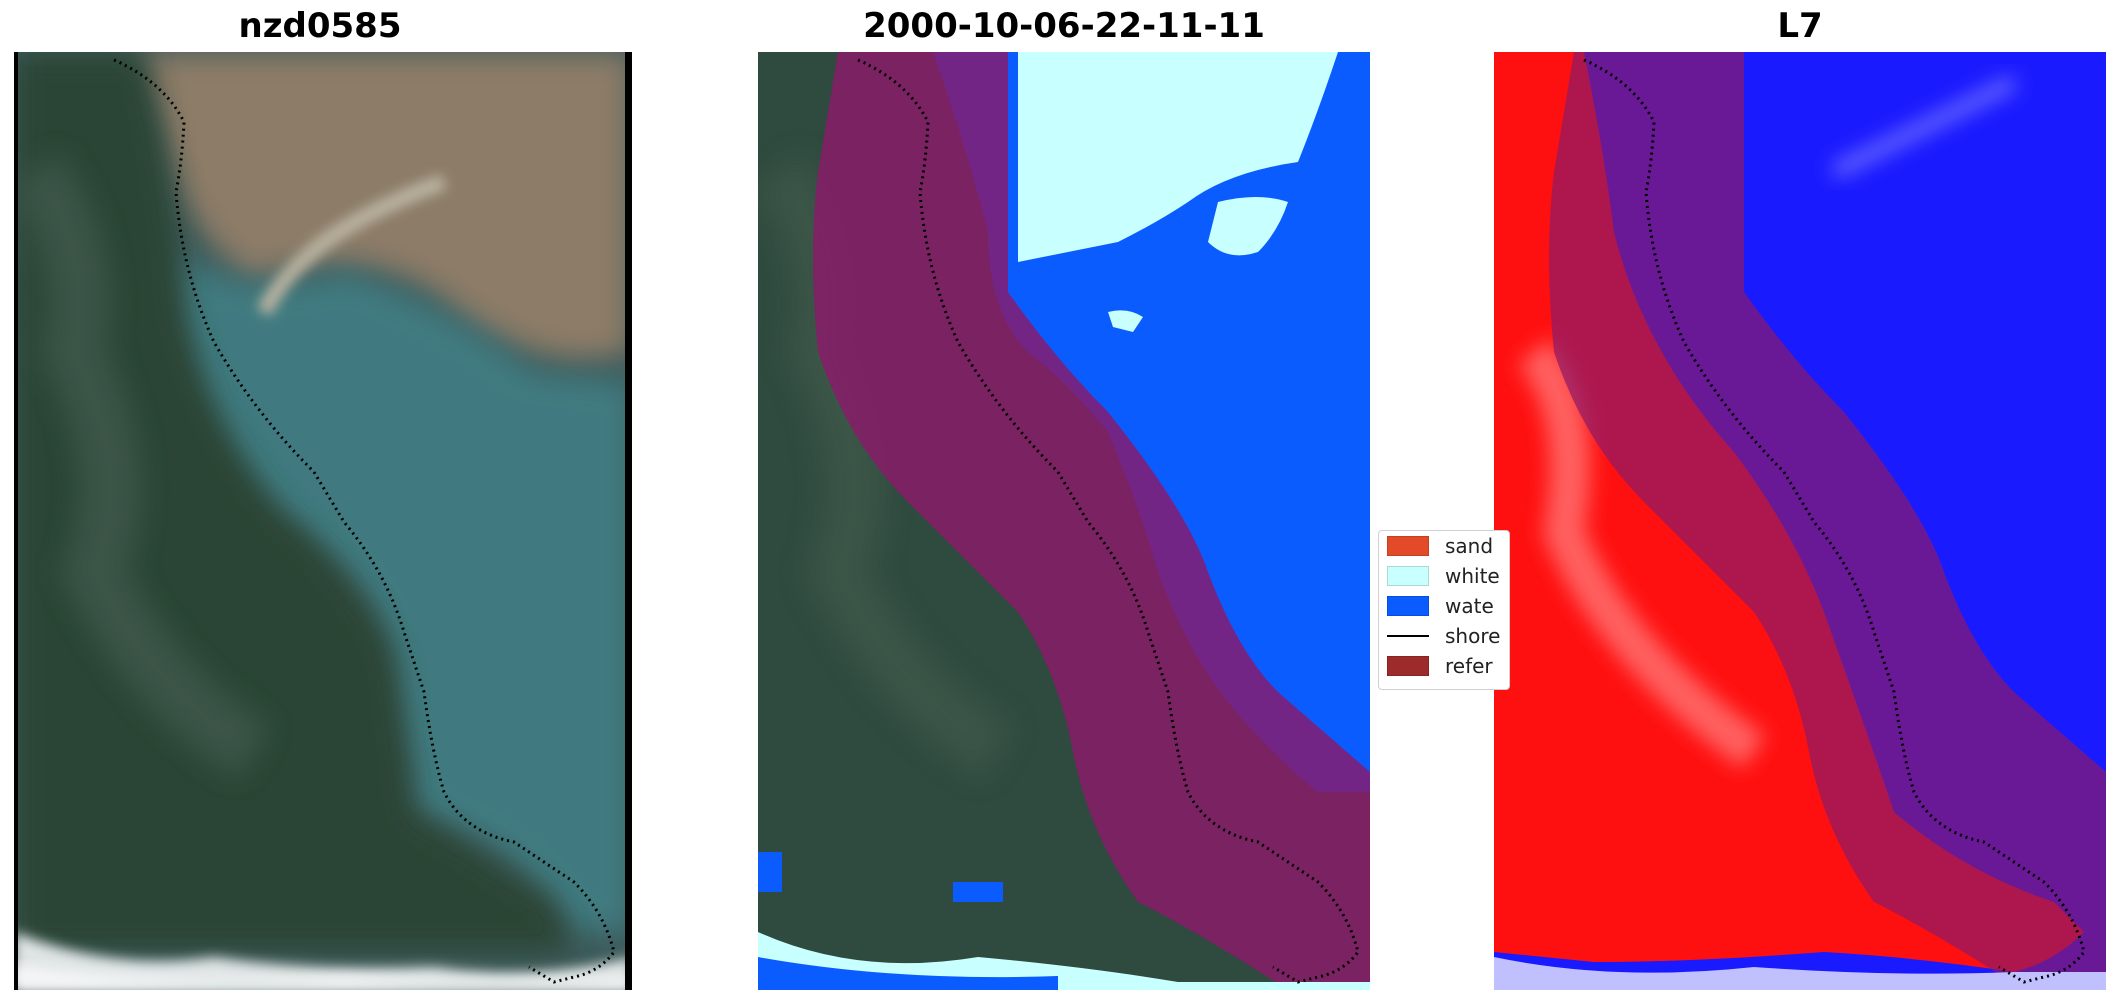  What do you see at coordinates (1443, 576) in the screenshot?
I see `legend-item-white: white` at bounding box center [1443, 576].